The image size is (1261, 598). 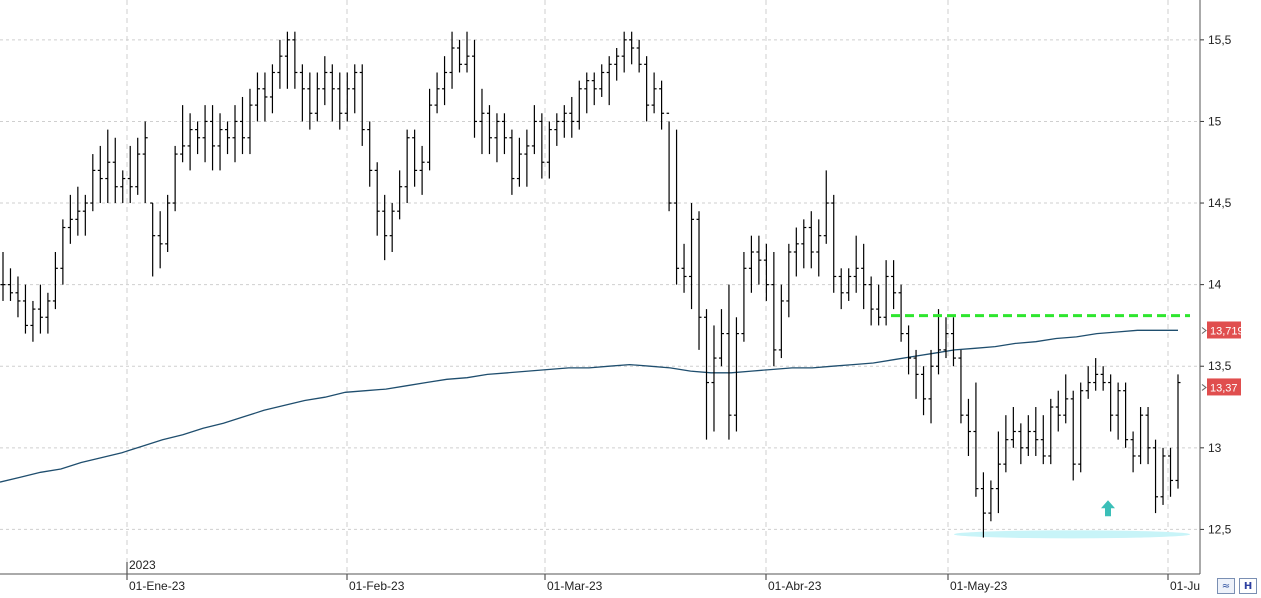 What do you see at coordinates (1220, 366) in the screenshot?
I see `y-tick-label: 13,5` at bounding box center [1220, 366].